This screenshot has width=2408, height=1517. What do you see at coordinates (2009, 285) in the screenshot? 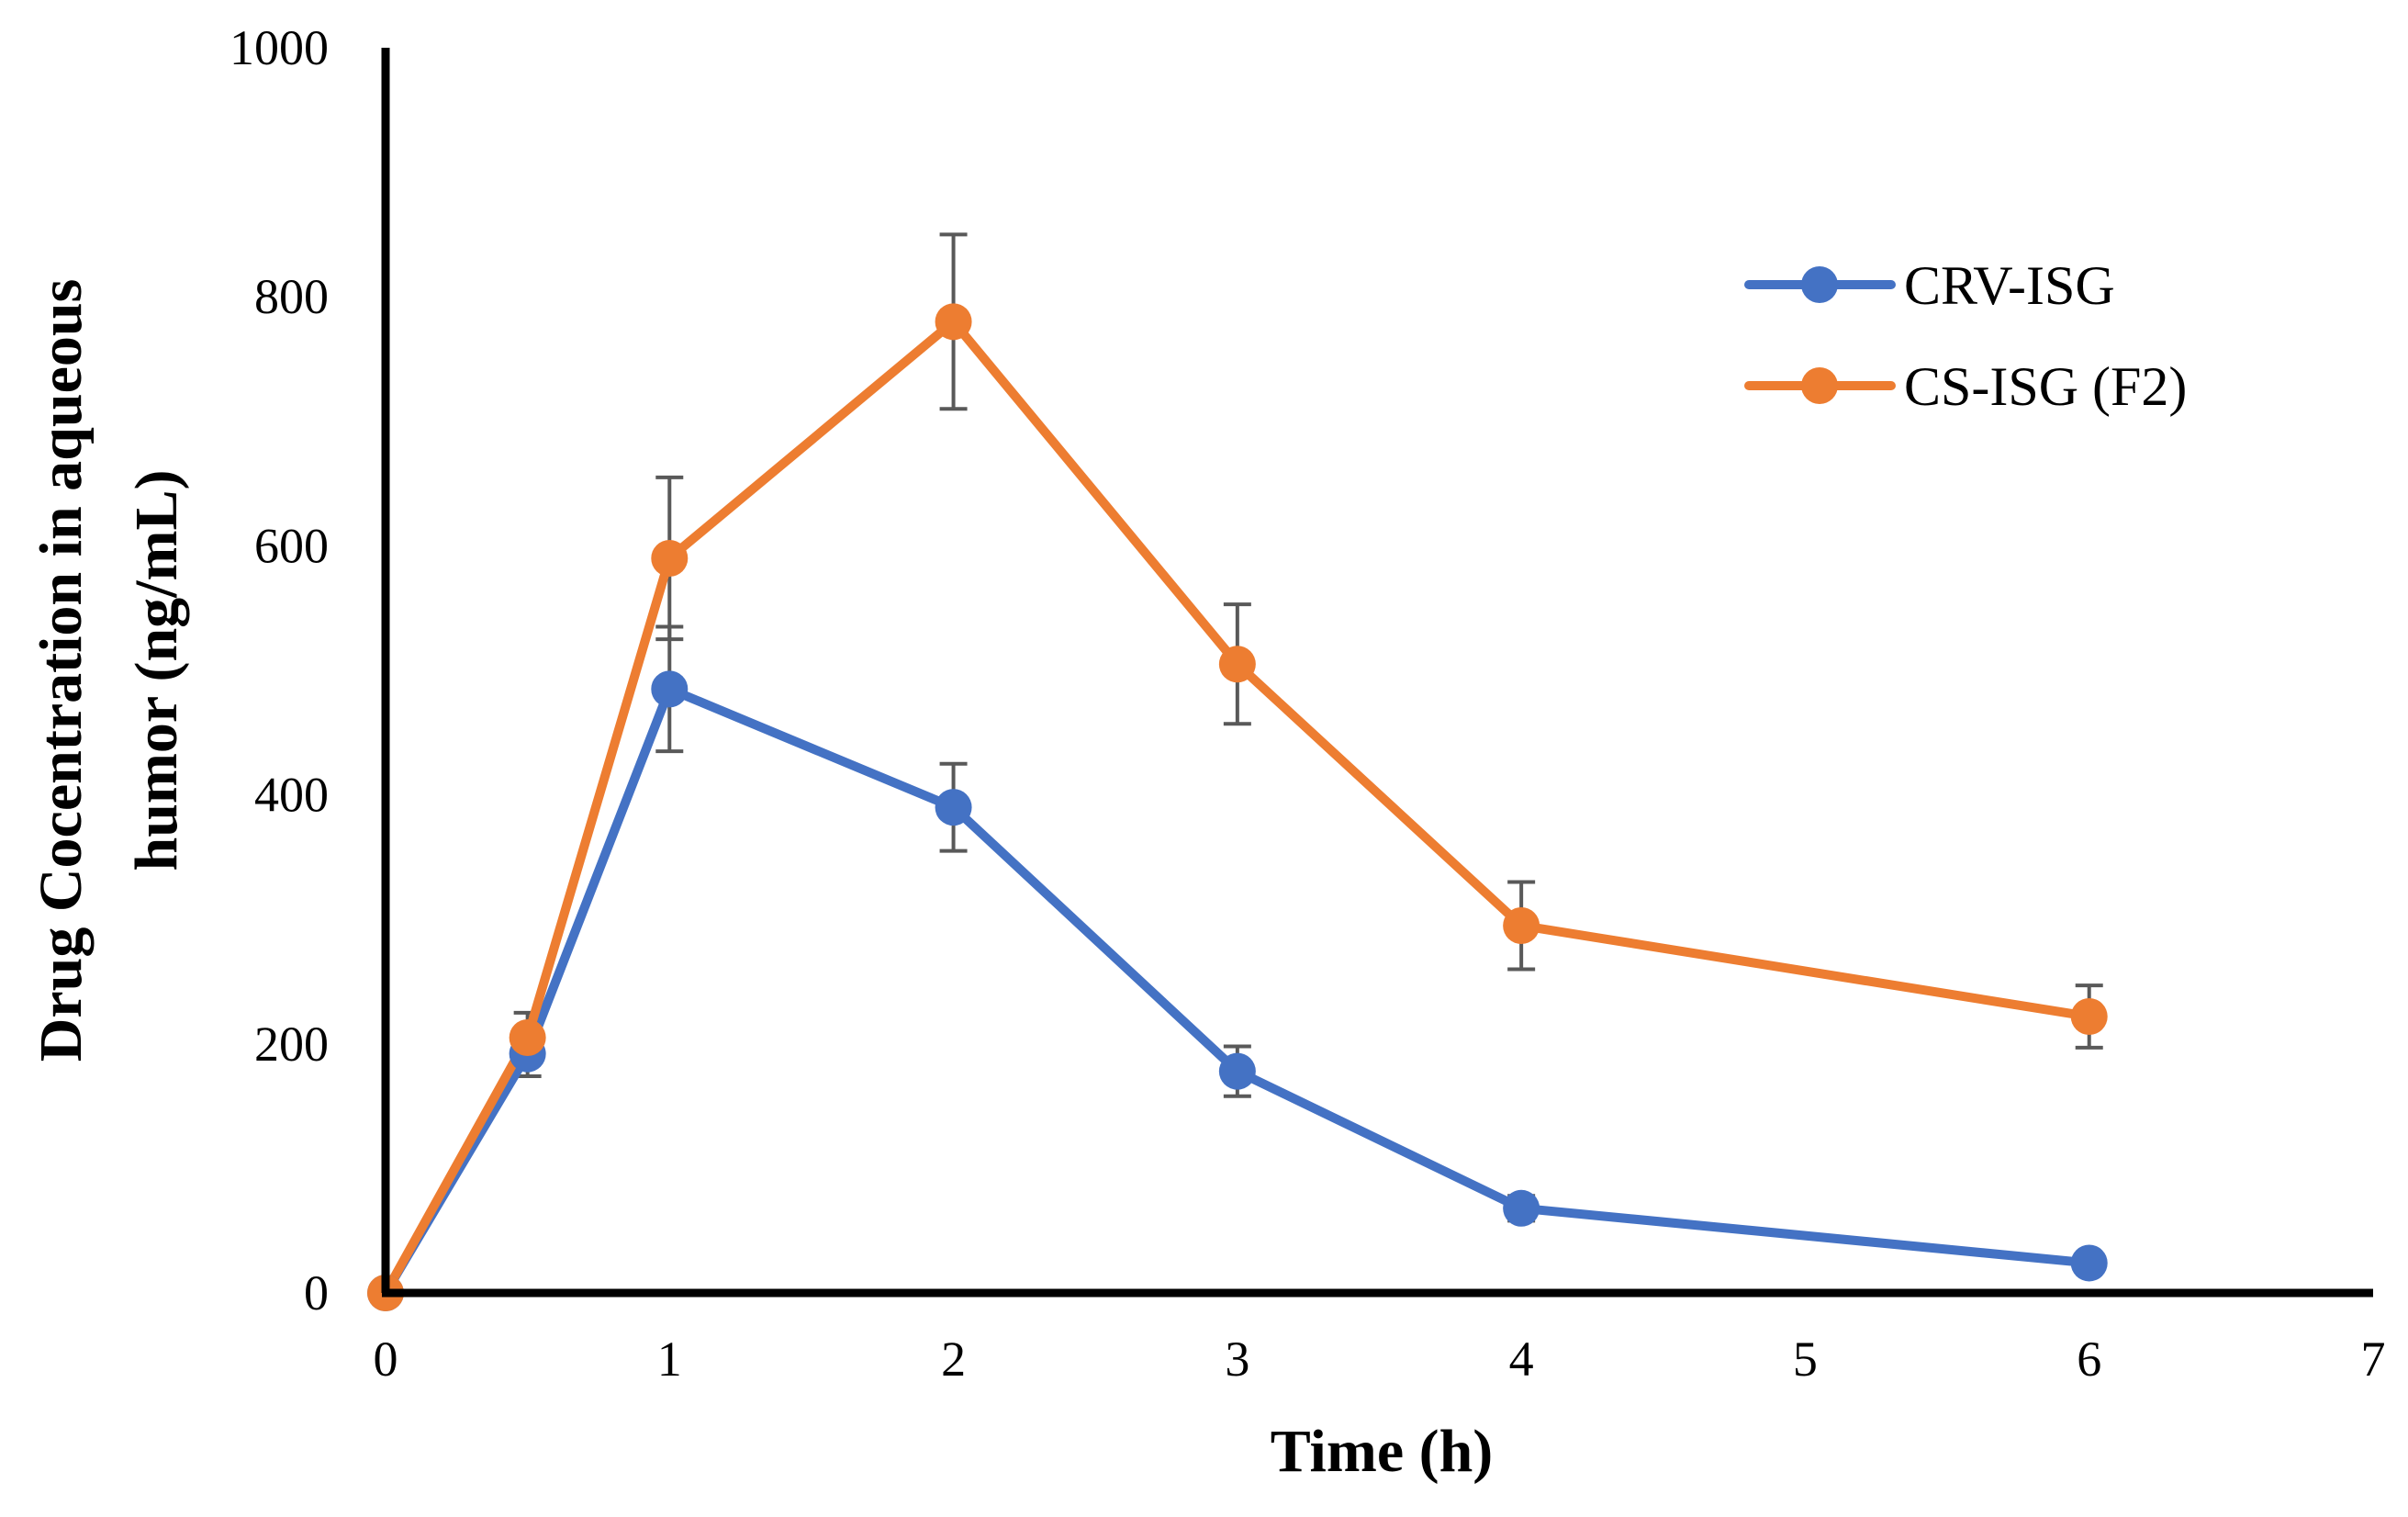
I see `legend-label: CRV-ISG` at bounding box center [2009, 285].